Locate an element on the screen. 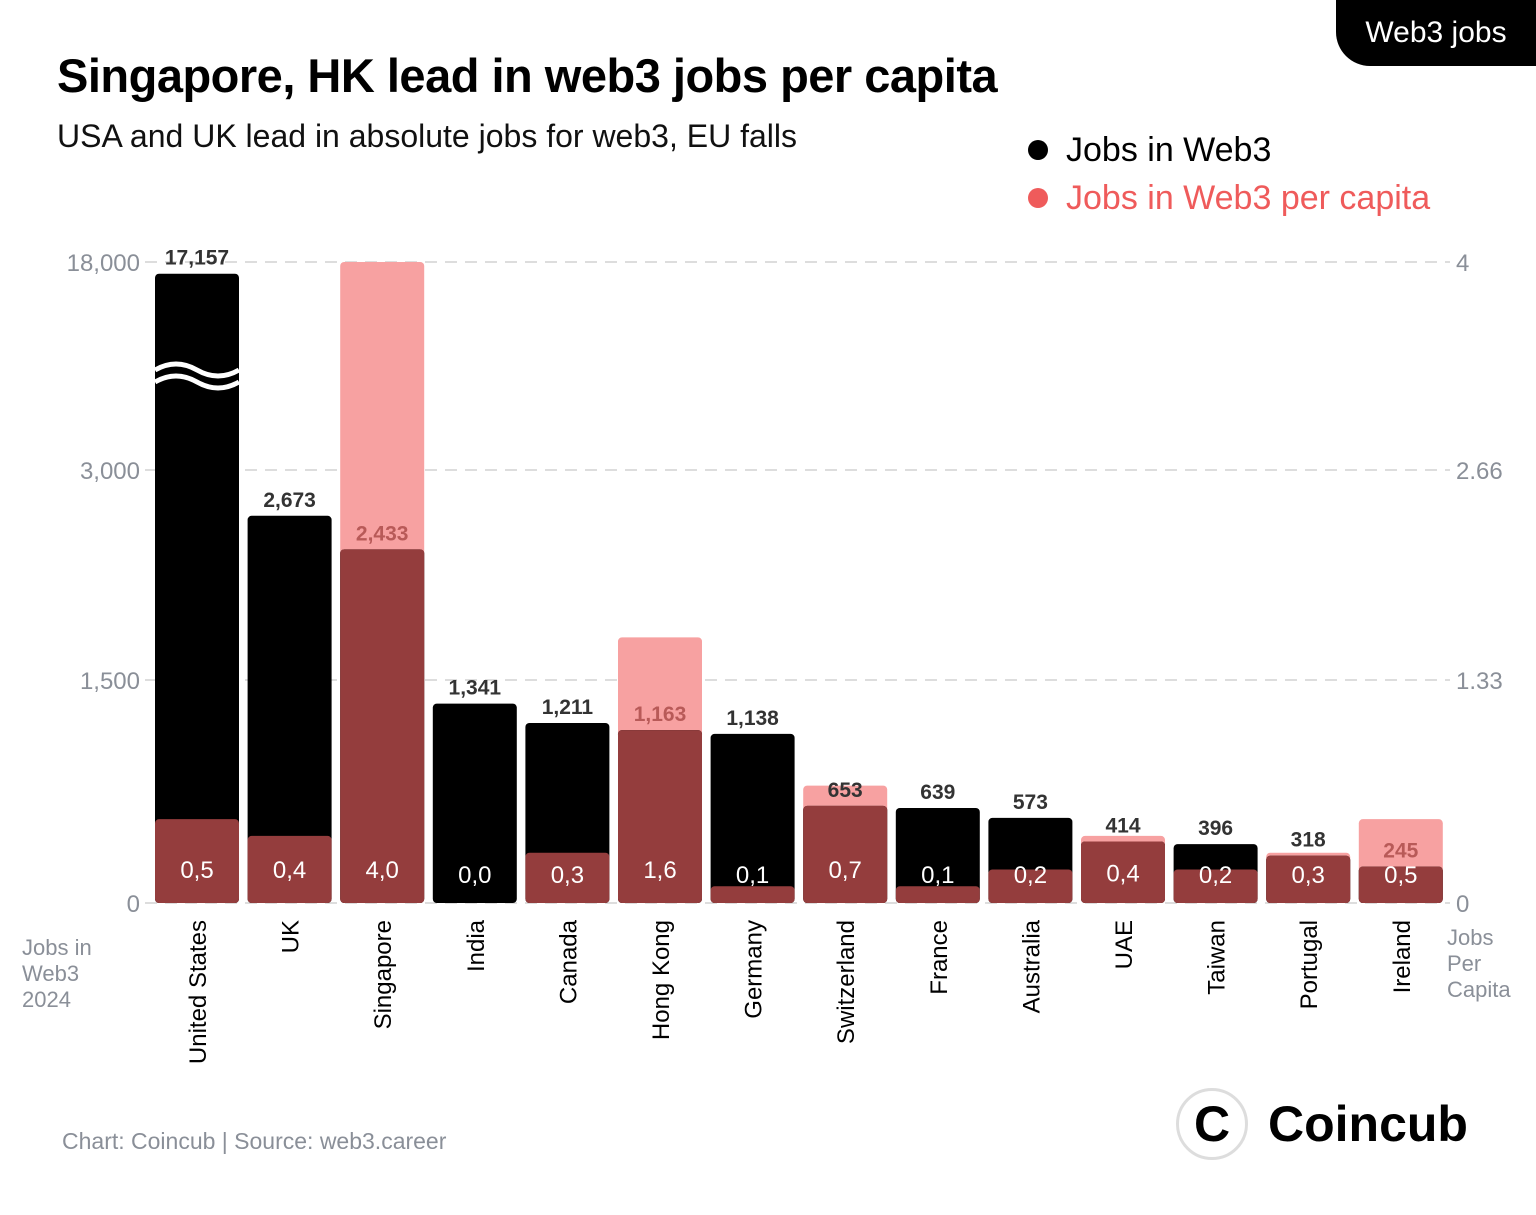  left-axis-title: 2024 is located at coordinates (46, 999).